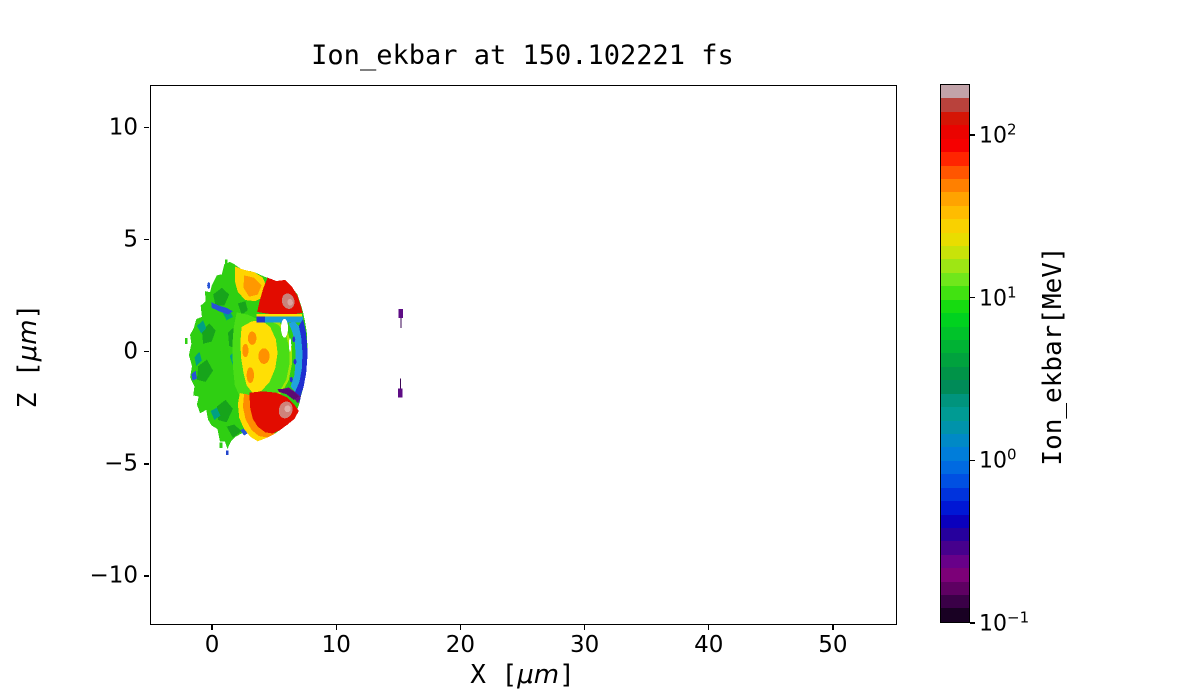  What do you see at coordinates (294, 357) in the screenshot?
I see `heatmap-canvas` at bounding box center [294, 357].